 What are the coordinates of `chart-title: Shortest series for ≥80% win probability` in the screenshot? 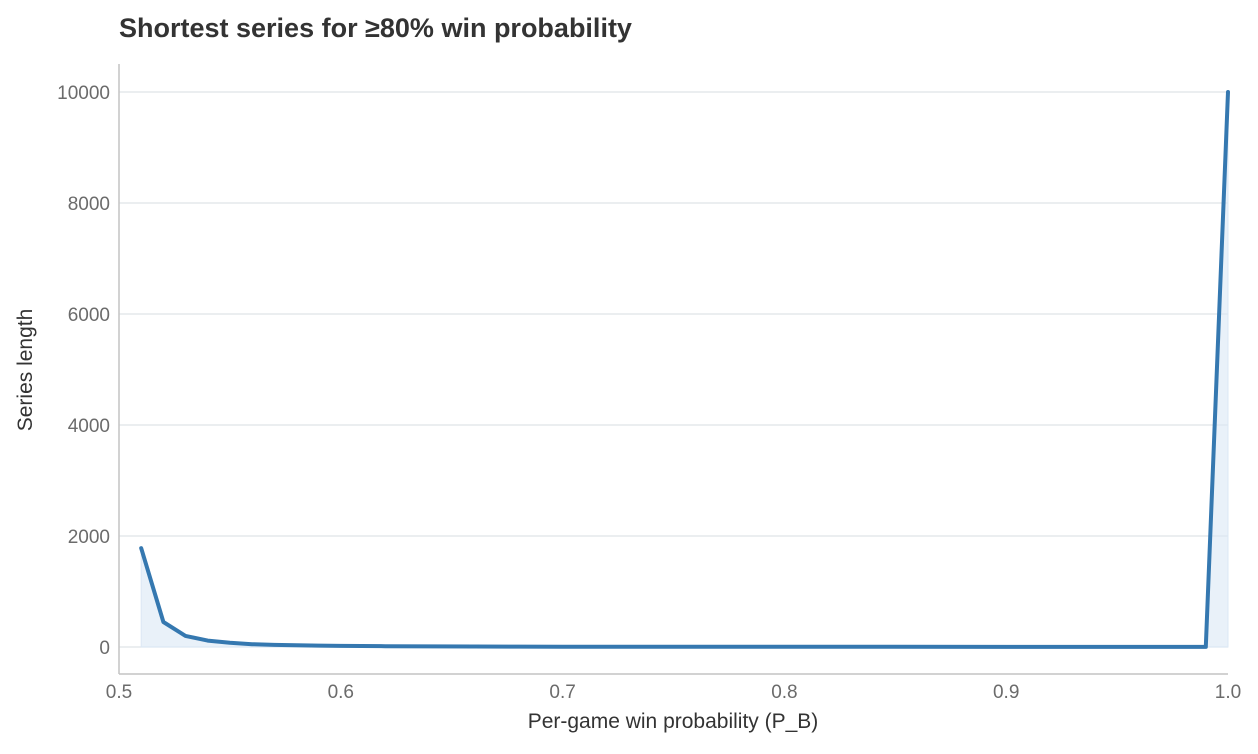 It's located at (375, 28).